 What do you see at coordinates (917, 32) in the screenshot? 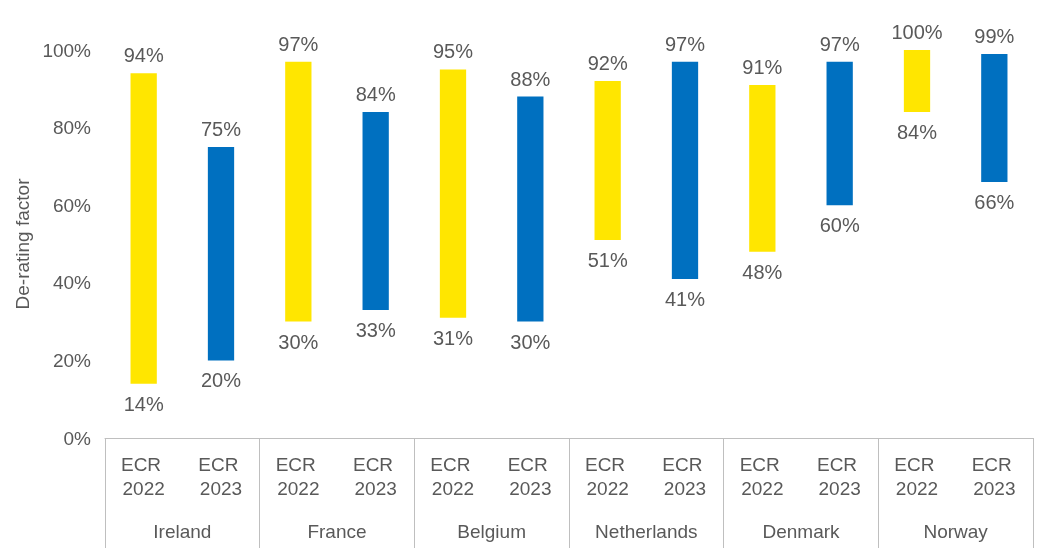
I see `text: 100%` at bounding box center [917, 32].